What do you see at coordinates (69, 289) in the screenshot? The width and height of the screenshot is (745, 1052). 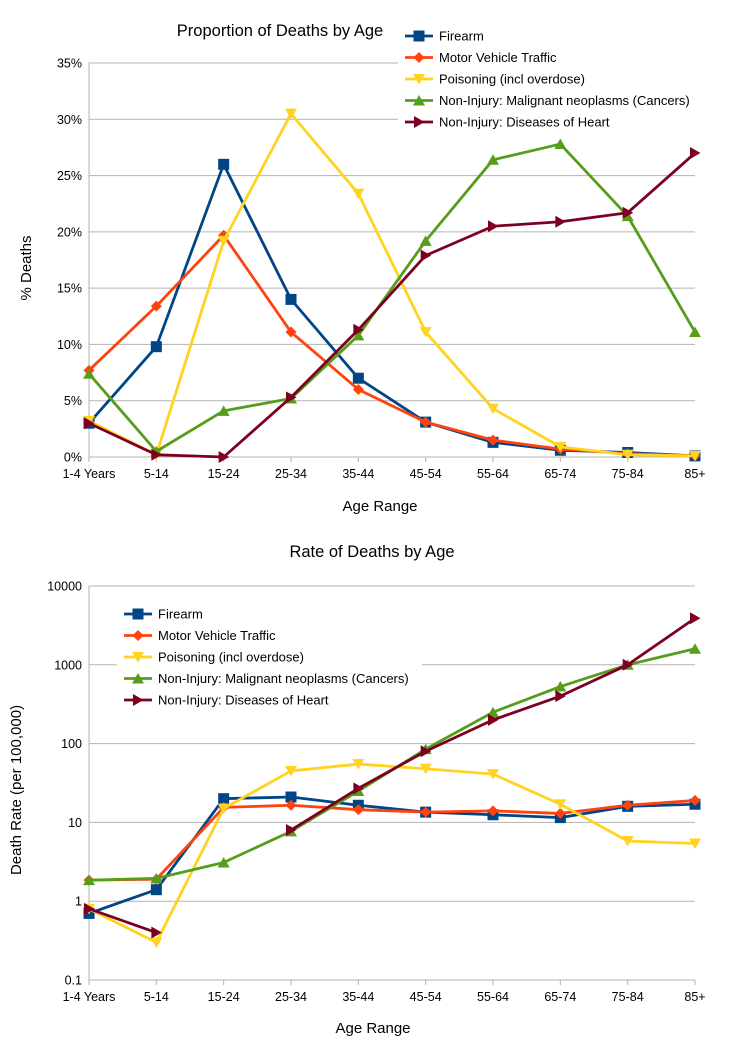 I see `y-tick-label: 15%` at bounding box center [69, 289].